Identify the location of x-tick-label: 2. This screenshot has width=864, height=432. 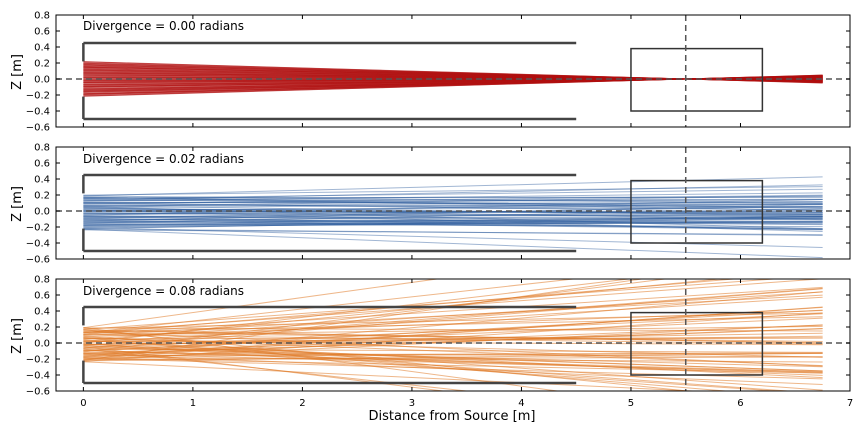
(302, 403).